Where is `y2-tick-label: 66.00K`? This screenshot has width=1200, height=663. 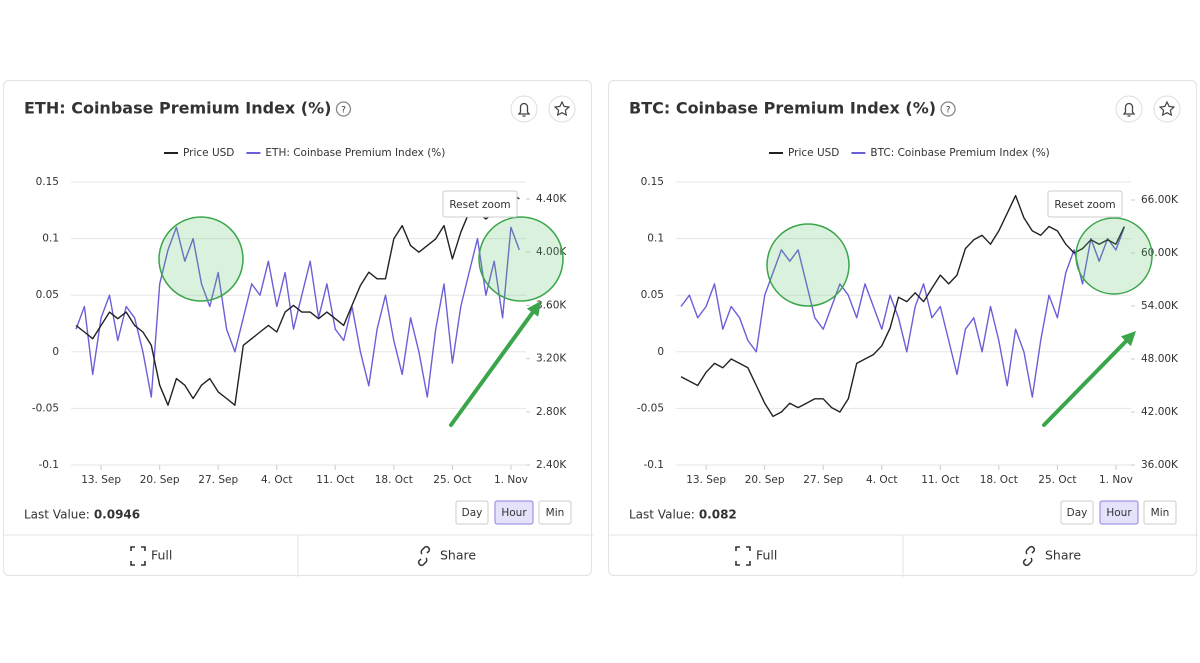
y2-tick-label: 66.00K is located at coordinates (1160, 200).